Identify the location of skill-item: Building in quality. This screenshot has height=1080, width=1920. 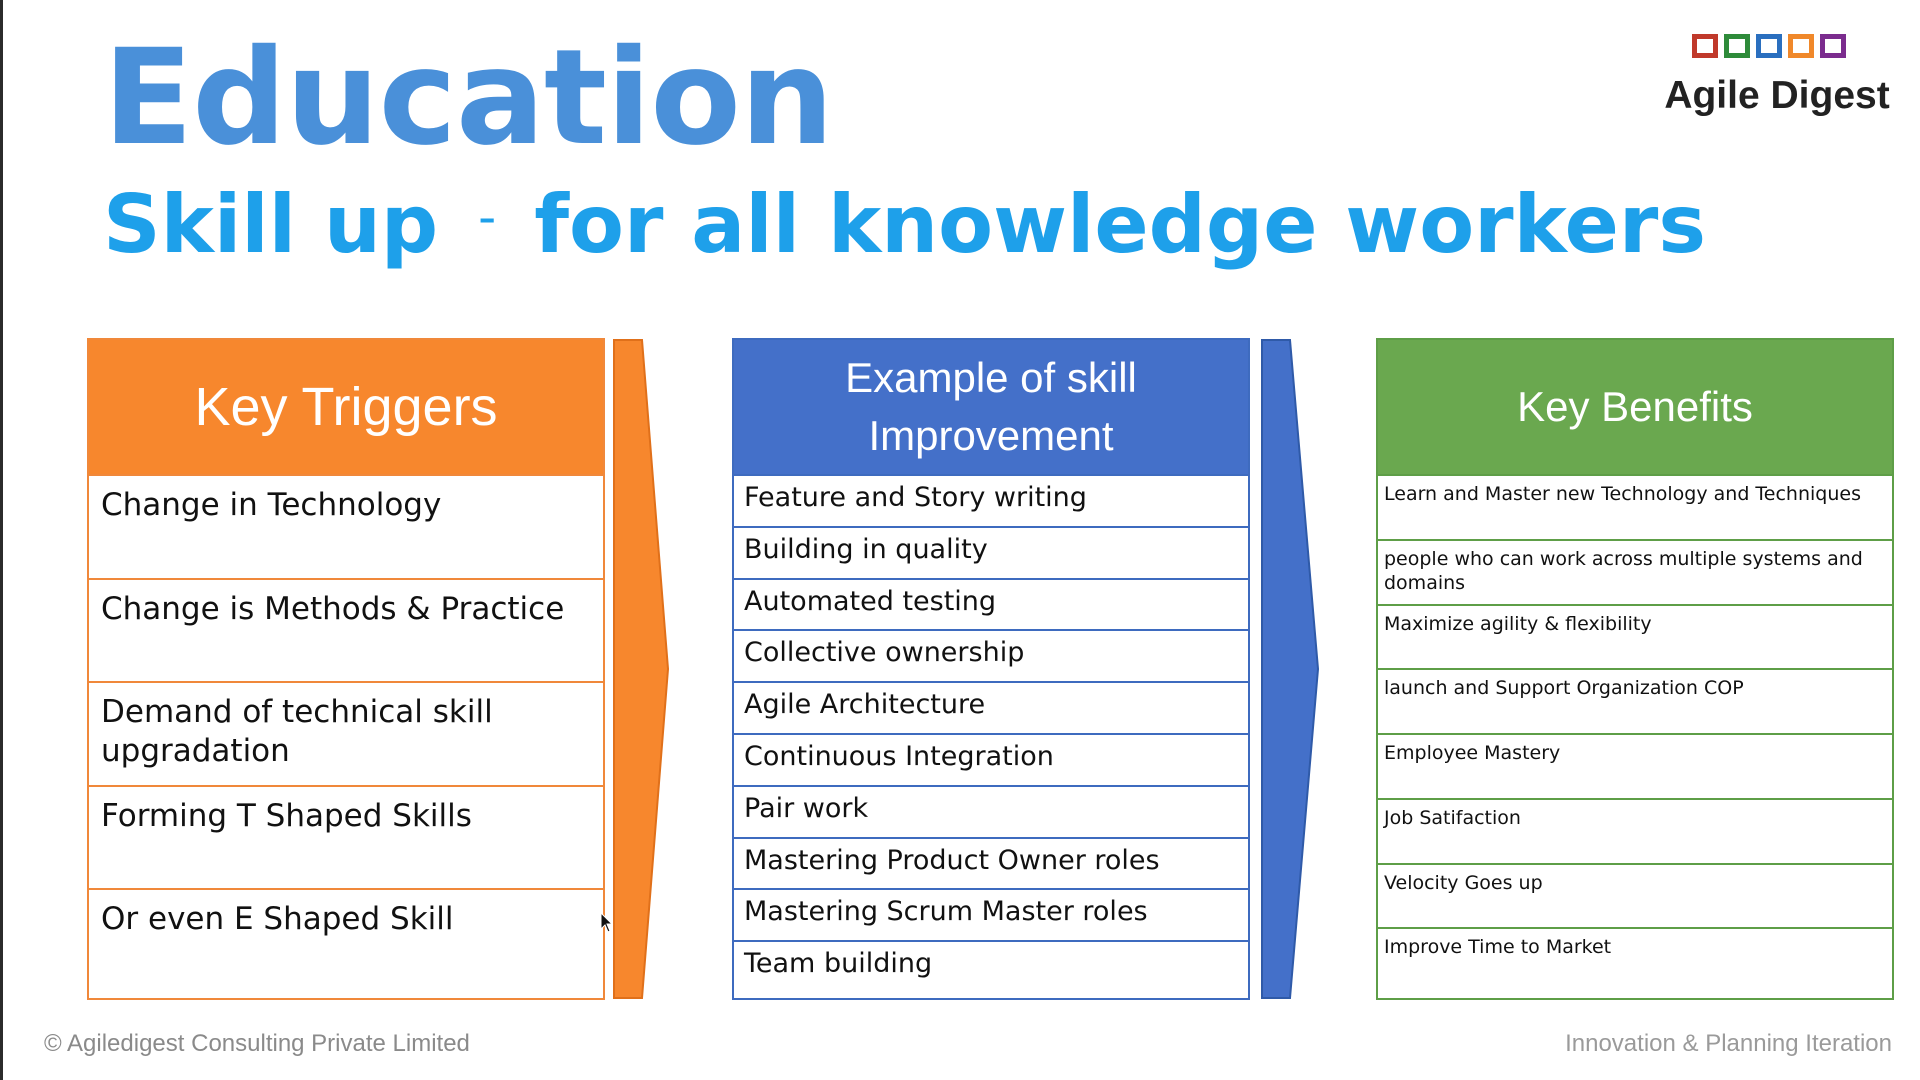
(991, 551).